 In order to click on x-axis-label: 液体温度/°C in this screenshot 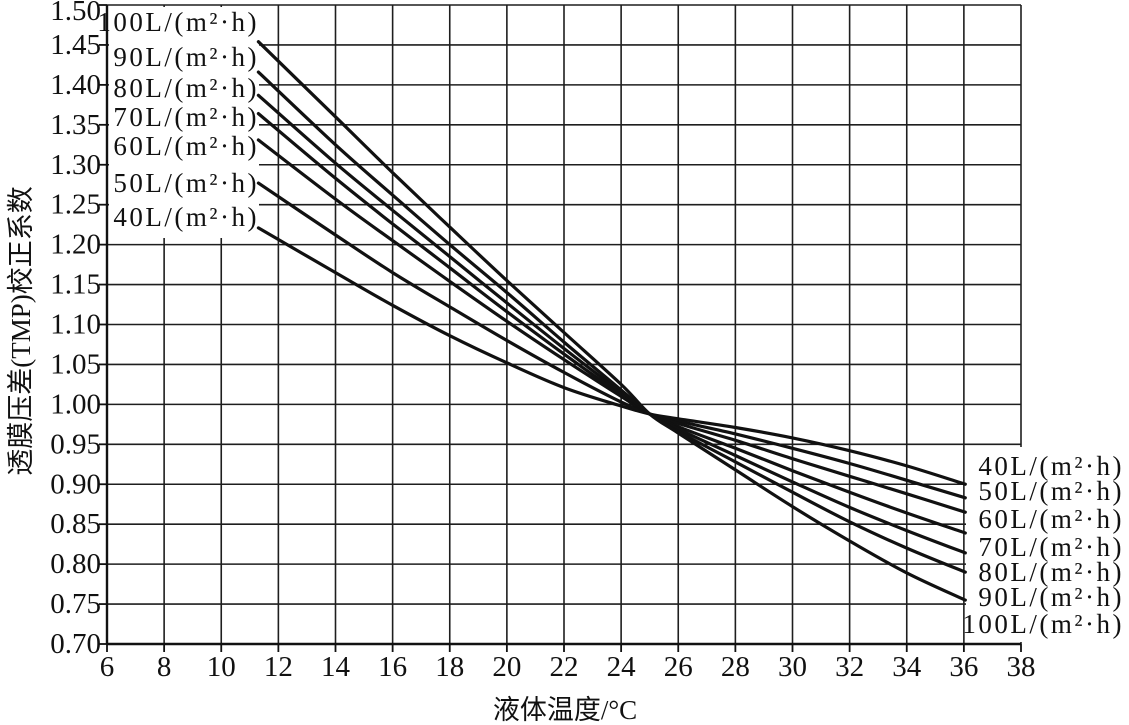, I will do `click(565, 710)`.